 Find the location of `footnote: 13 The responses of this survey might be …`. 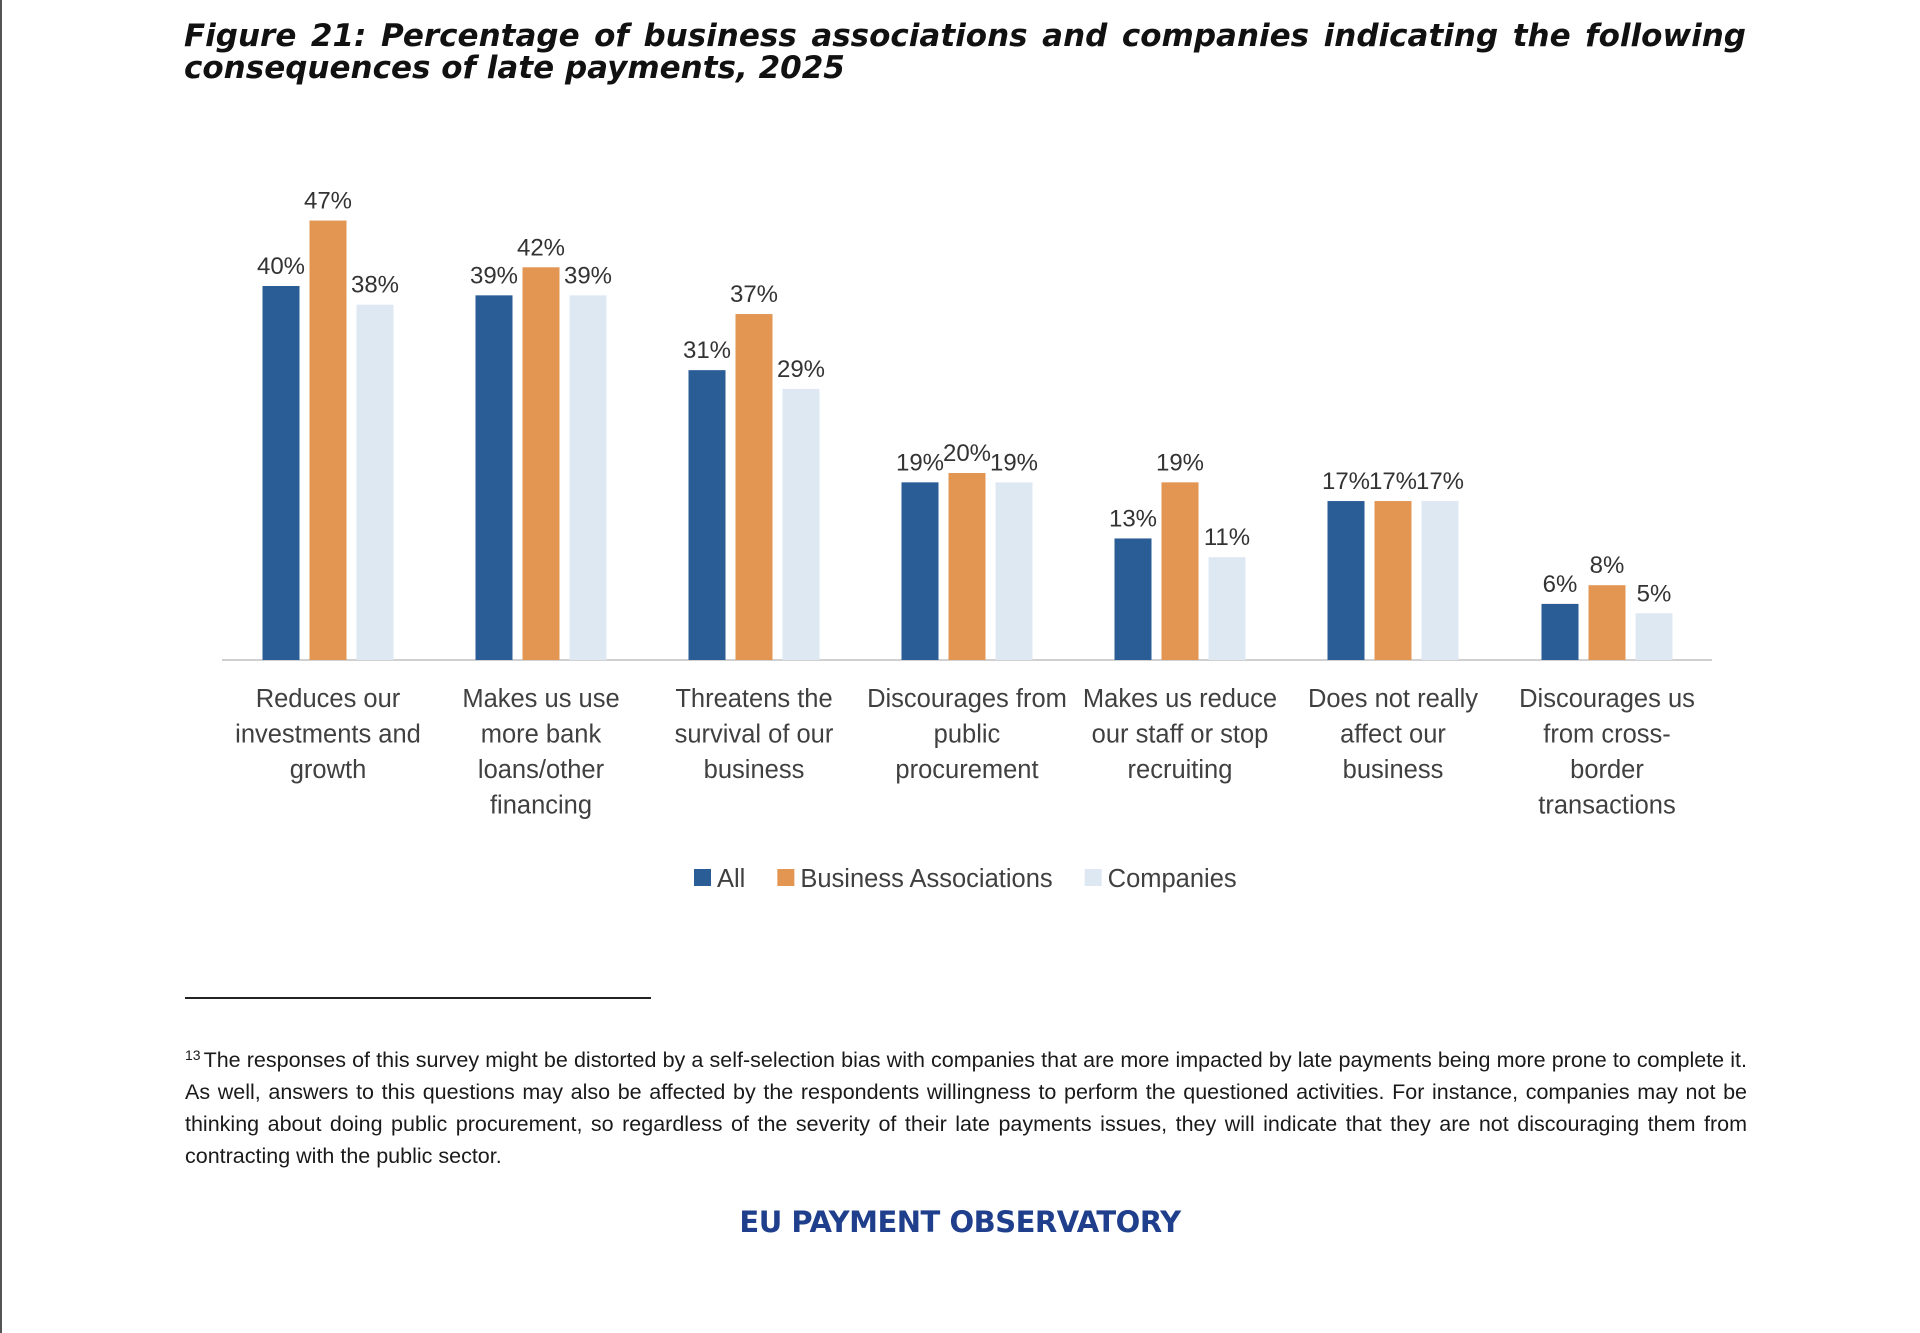

footnote: 13 The responses of this survey might be … is located at coordinates (966, 1105).